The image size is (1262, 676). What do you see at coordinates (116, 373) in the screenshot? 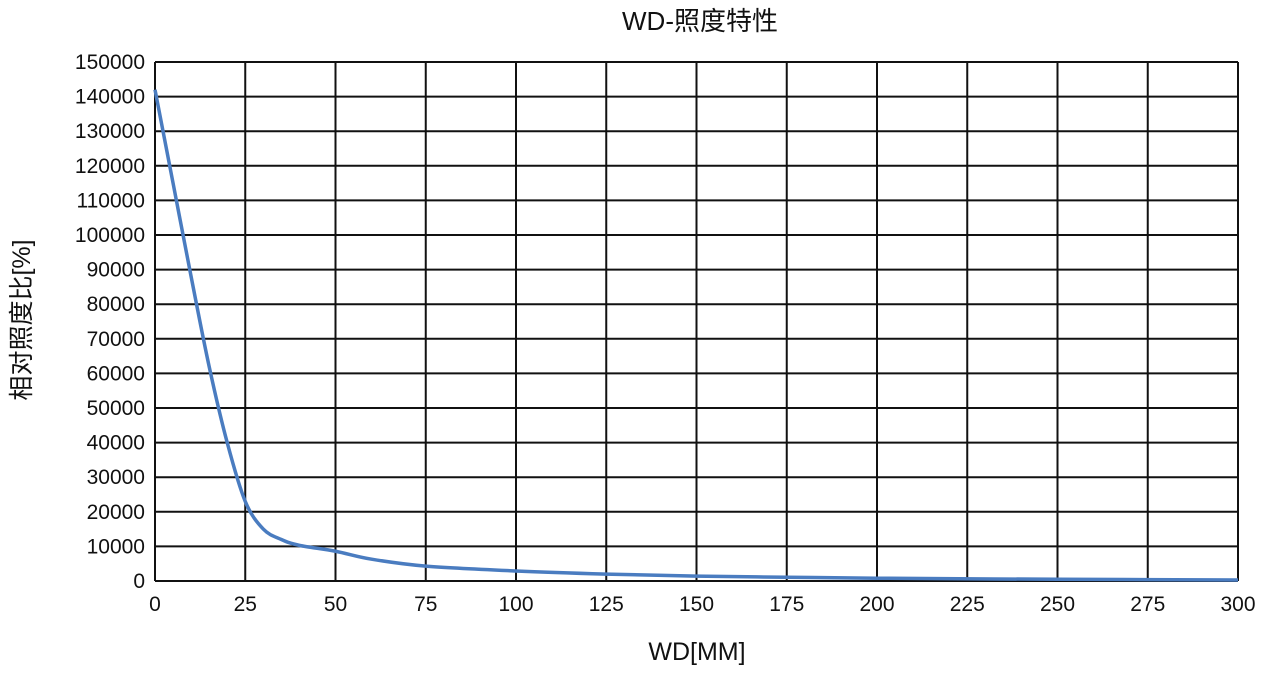
I see `y-tick-label: 60000` at bounding box center [116, 373].